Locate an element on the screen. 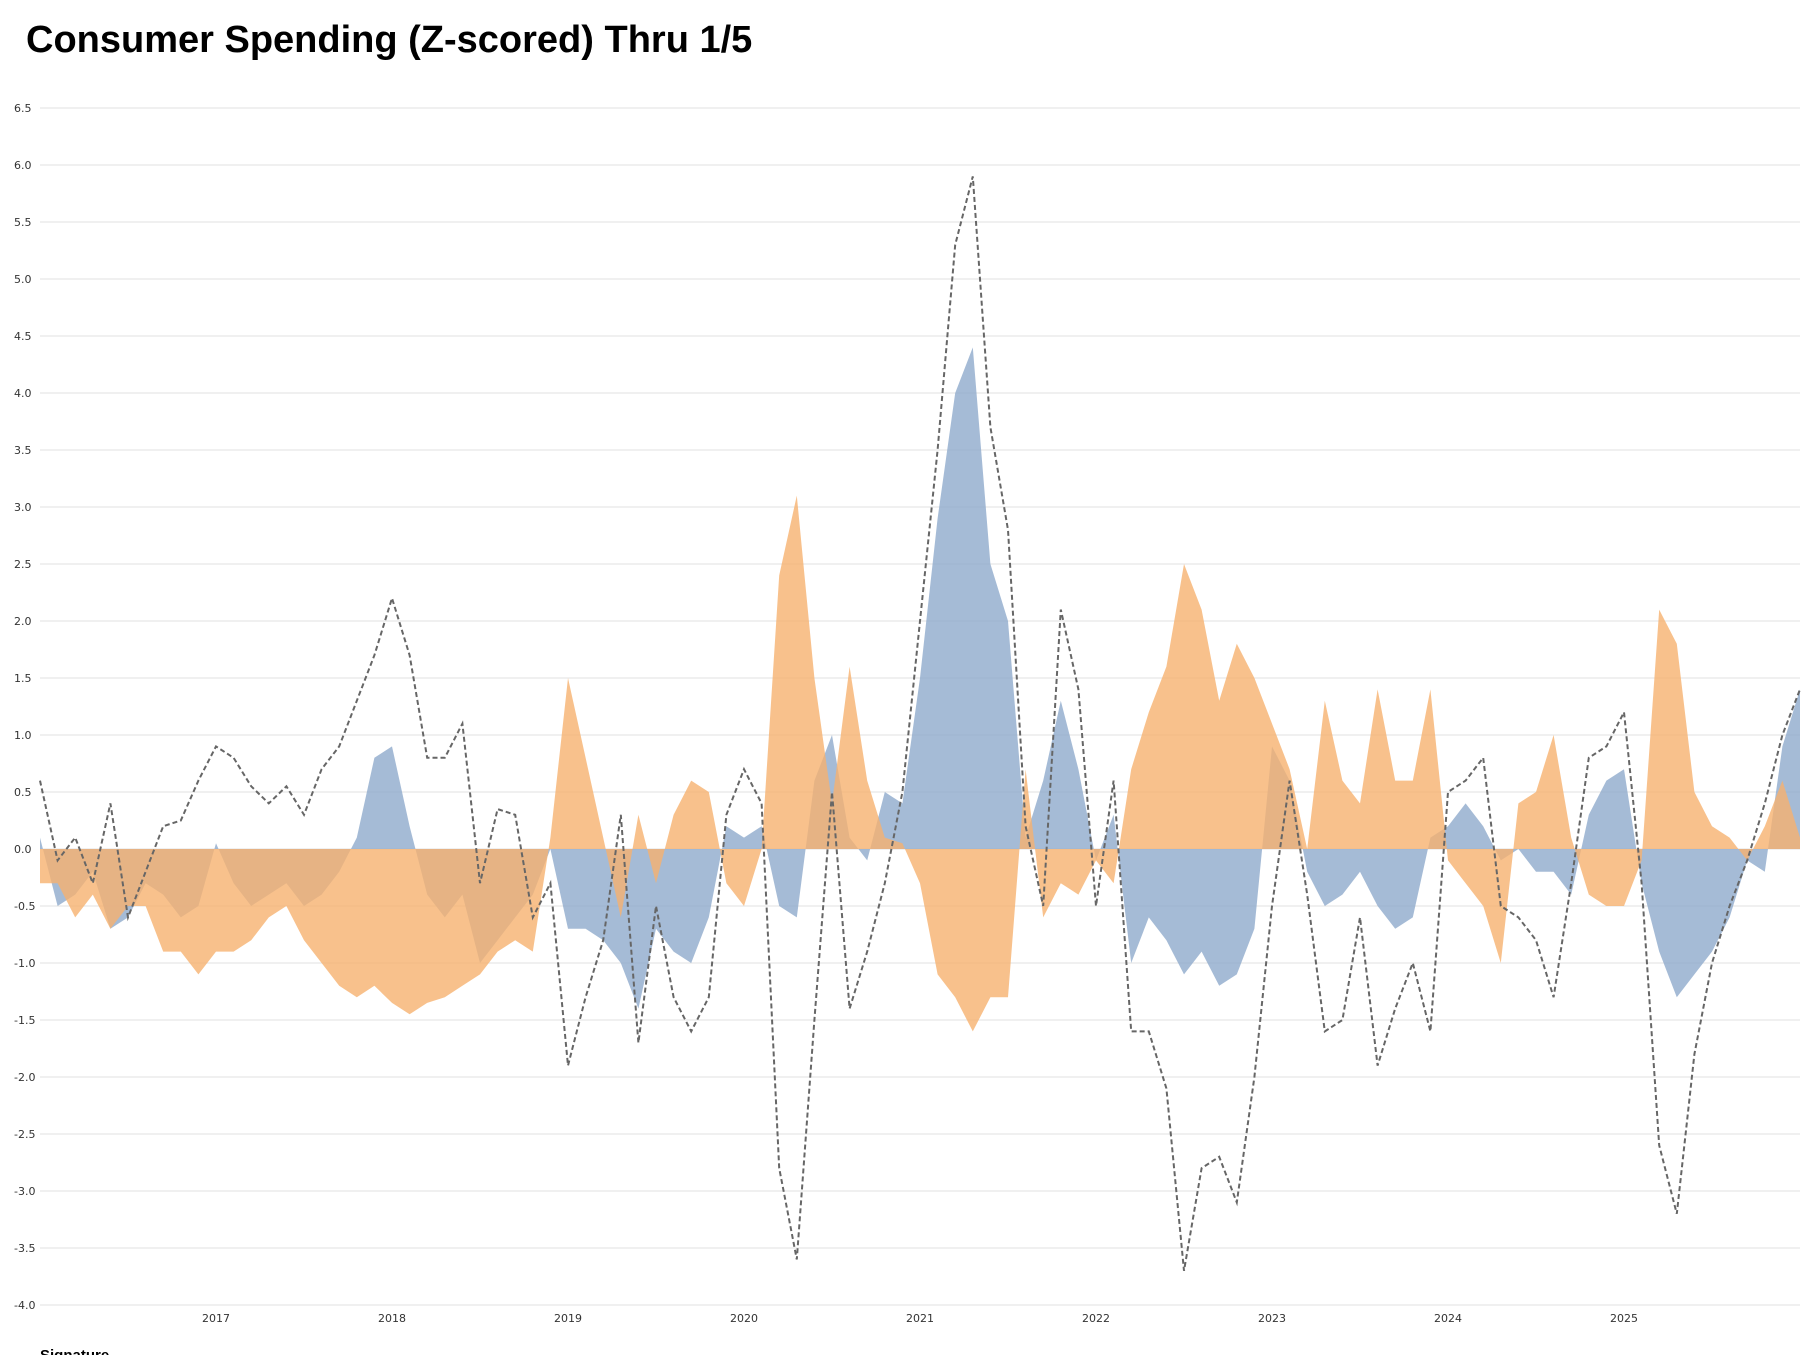 This screenshot has width=1807, height=1355. y-tick-label: 1.0 is located at coordinates (23, 735).